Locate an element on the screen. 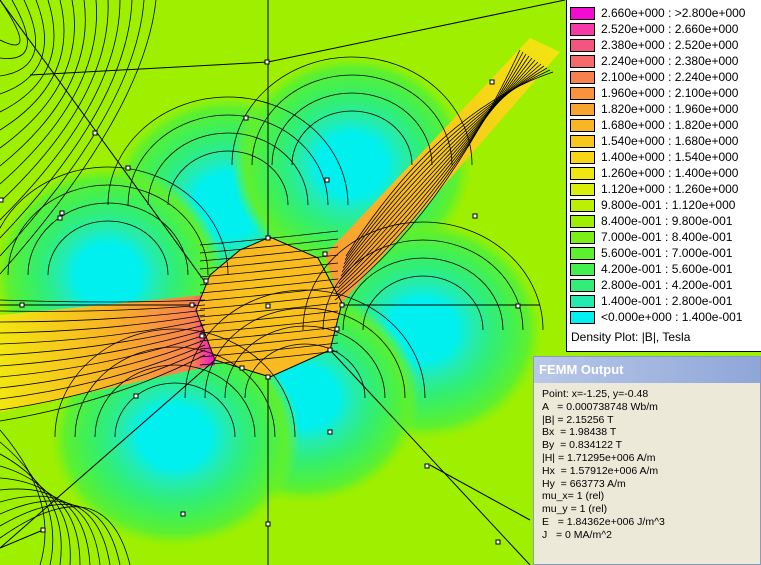 This screenshot has height=565, width=761. legend-label: 7.000e-001 : 8.400e-001 is located at coordinates (667, 237).